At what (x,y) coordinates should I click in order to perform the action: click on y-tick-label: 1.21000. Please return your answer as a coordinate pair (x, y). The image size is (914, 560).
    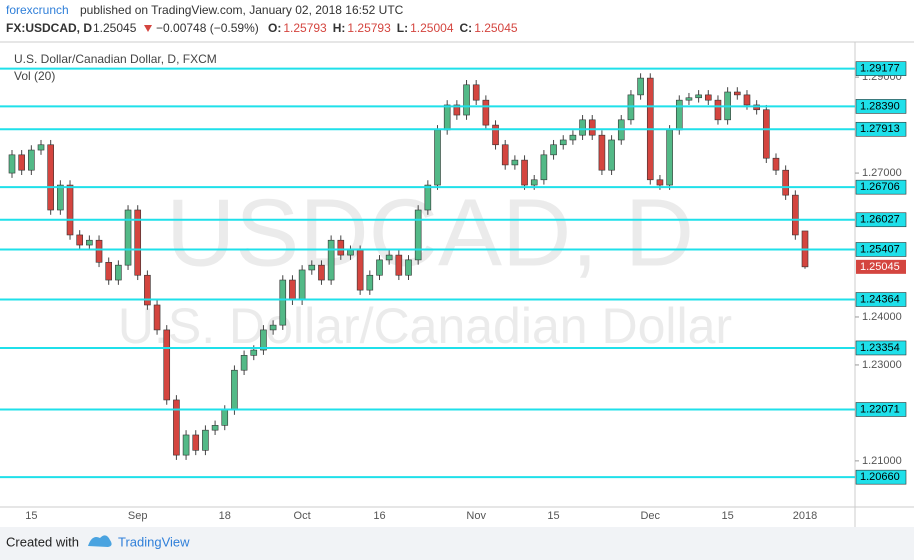
    Looking at the image, I should click on (882, 461).